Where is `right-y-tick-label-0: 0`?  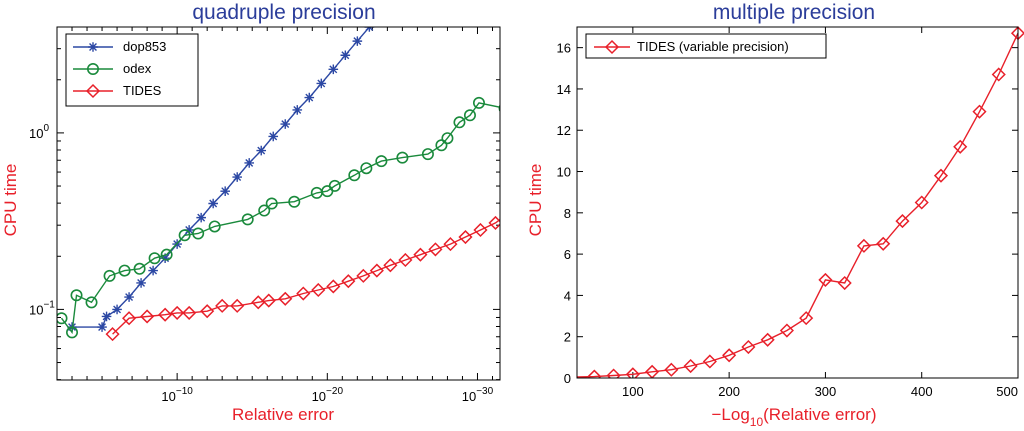
right-y-tick-label-0: 0 is located at coordinates (567, 378).